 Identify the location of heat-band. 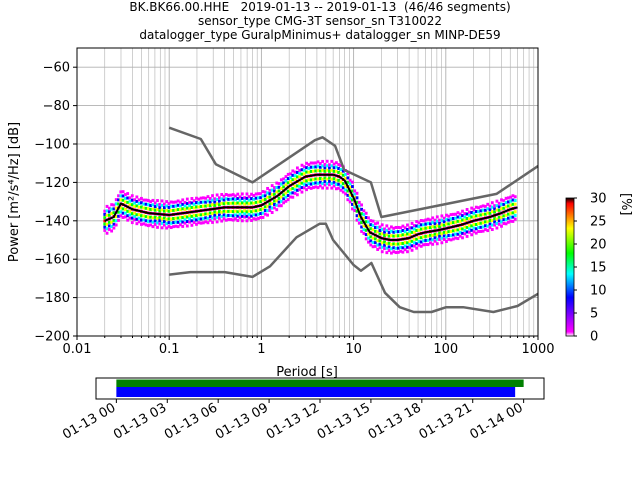
(310, 207).